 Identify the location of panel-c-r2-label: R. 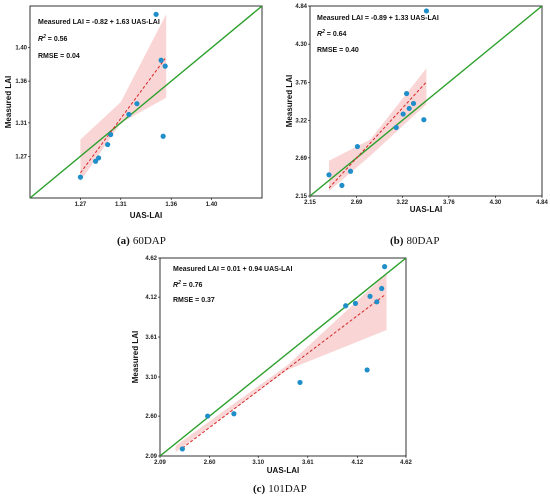
(175, 285).